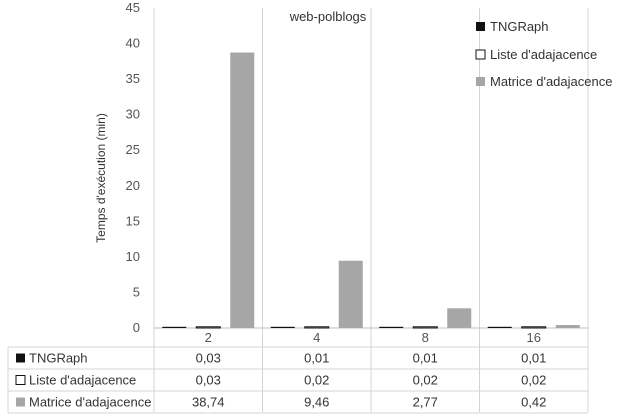 This screenshot has width=623, height=415. Describe the element at coordinates (133, 149) in the screenshot. I see `y-tick-label: 25` at that location.